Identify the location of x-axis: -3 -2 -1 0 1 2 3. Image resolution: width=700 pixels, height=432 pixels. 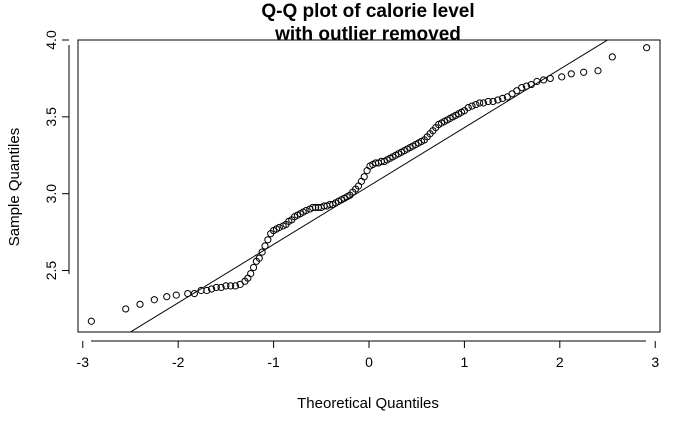
(368, 355).